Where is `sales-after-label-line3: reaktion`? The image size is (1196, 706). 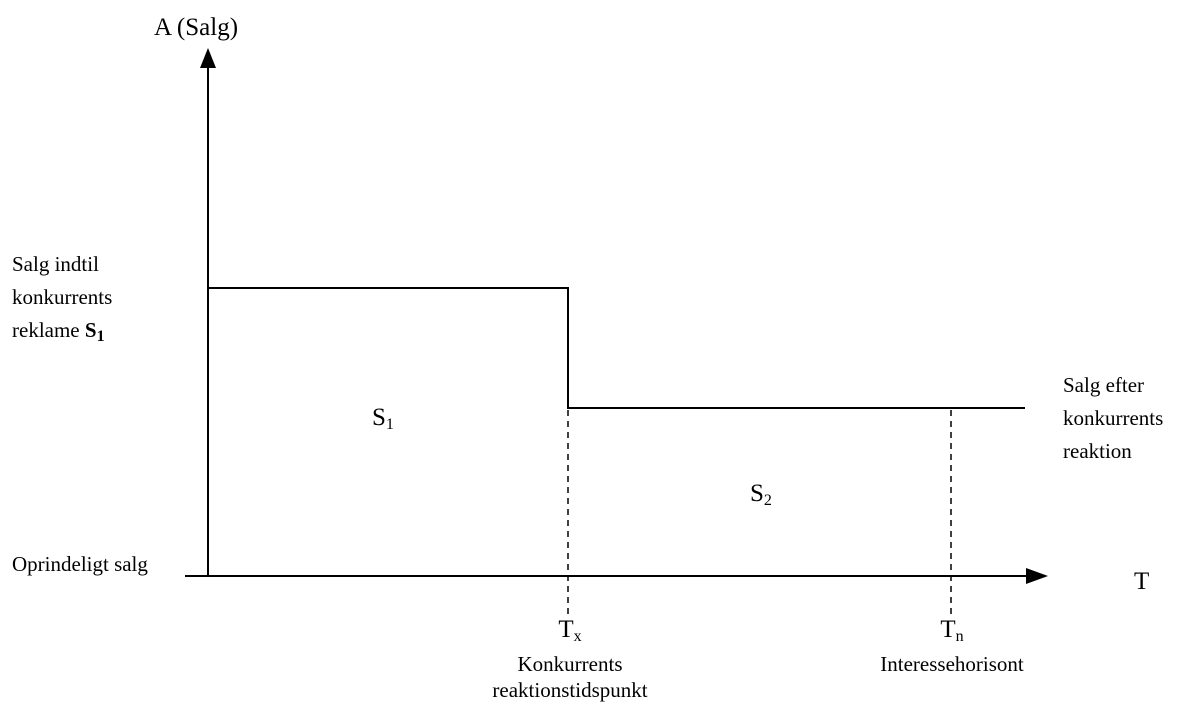
sales-after-label-line3: reaktion is located at coordinates (1097, 451).